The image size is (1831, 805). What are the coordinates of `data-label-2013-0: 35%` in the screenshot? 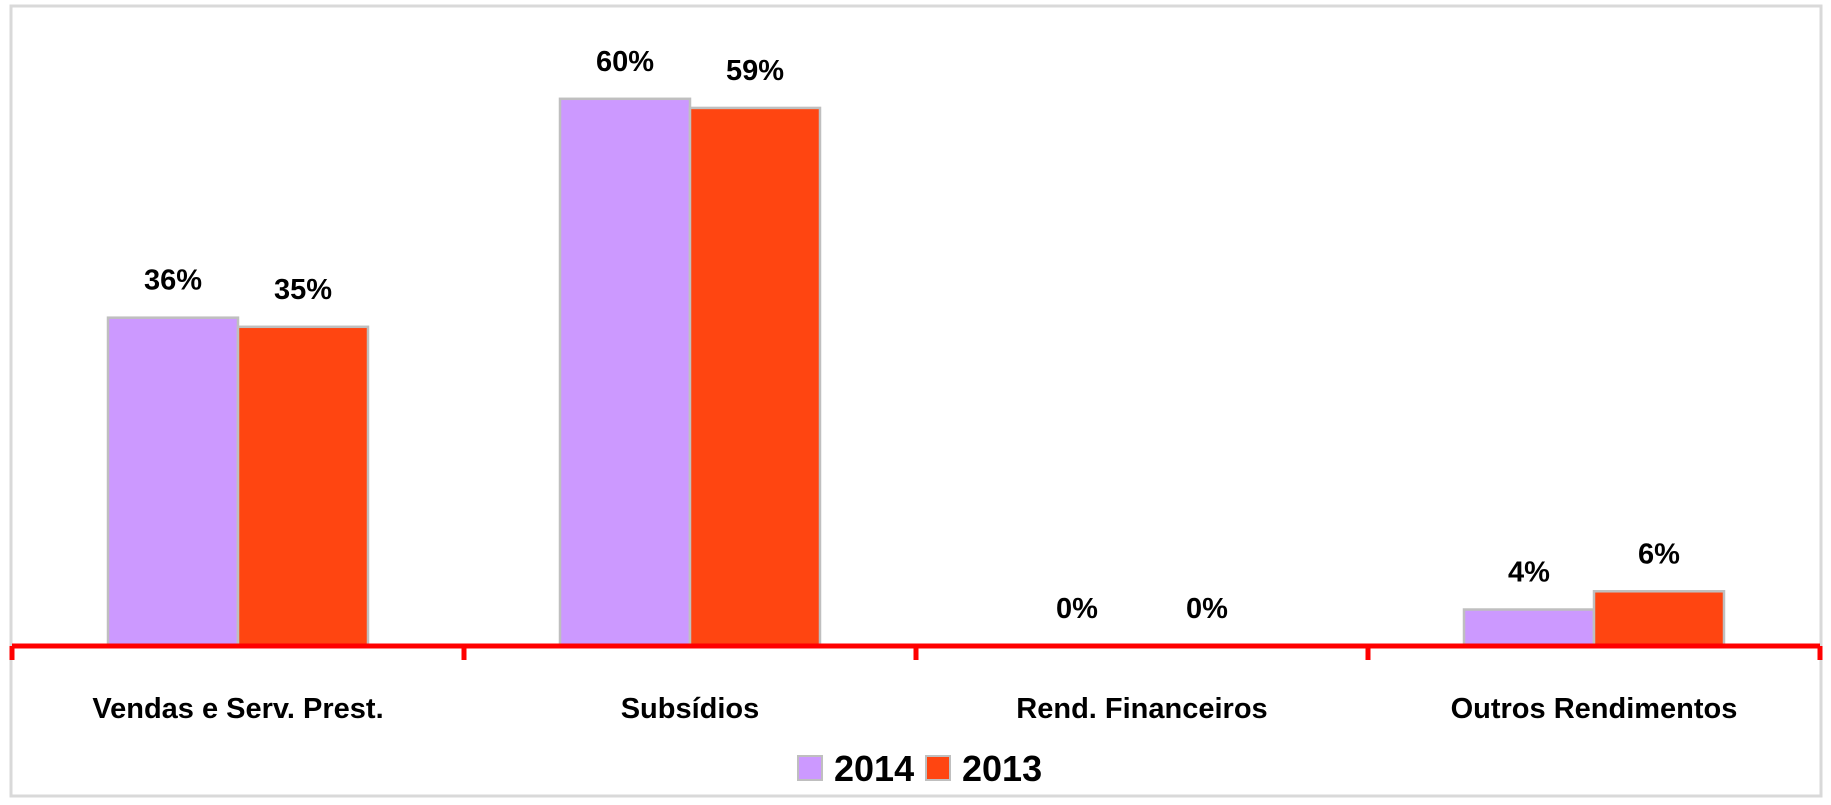 It's located at (303, 290).